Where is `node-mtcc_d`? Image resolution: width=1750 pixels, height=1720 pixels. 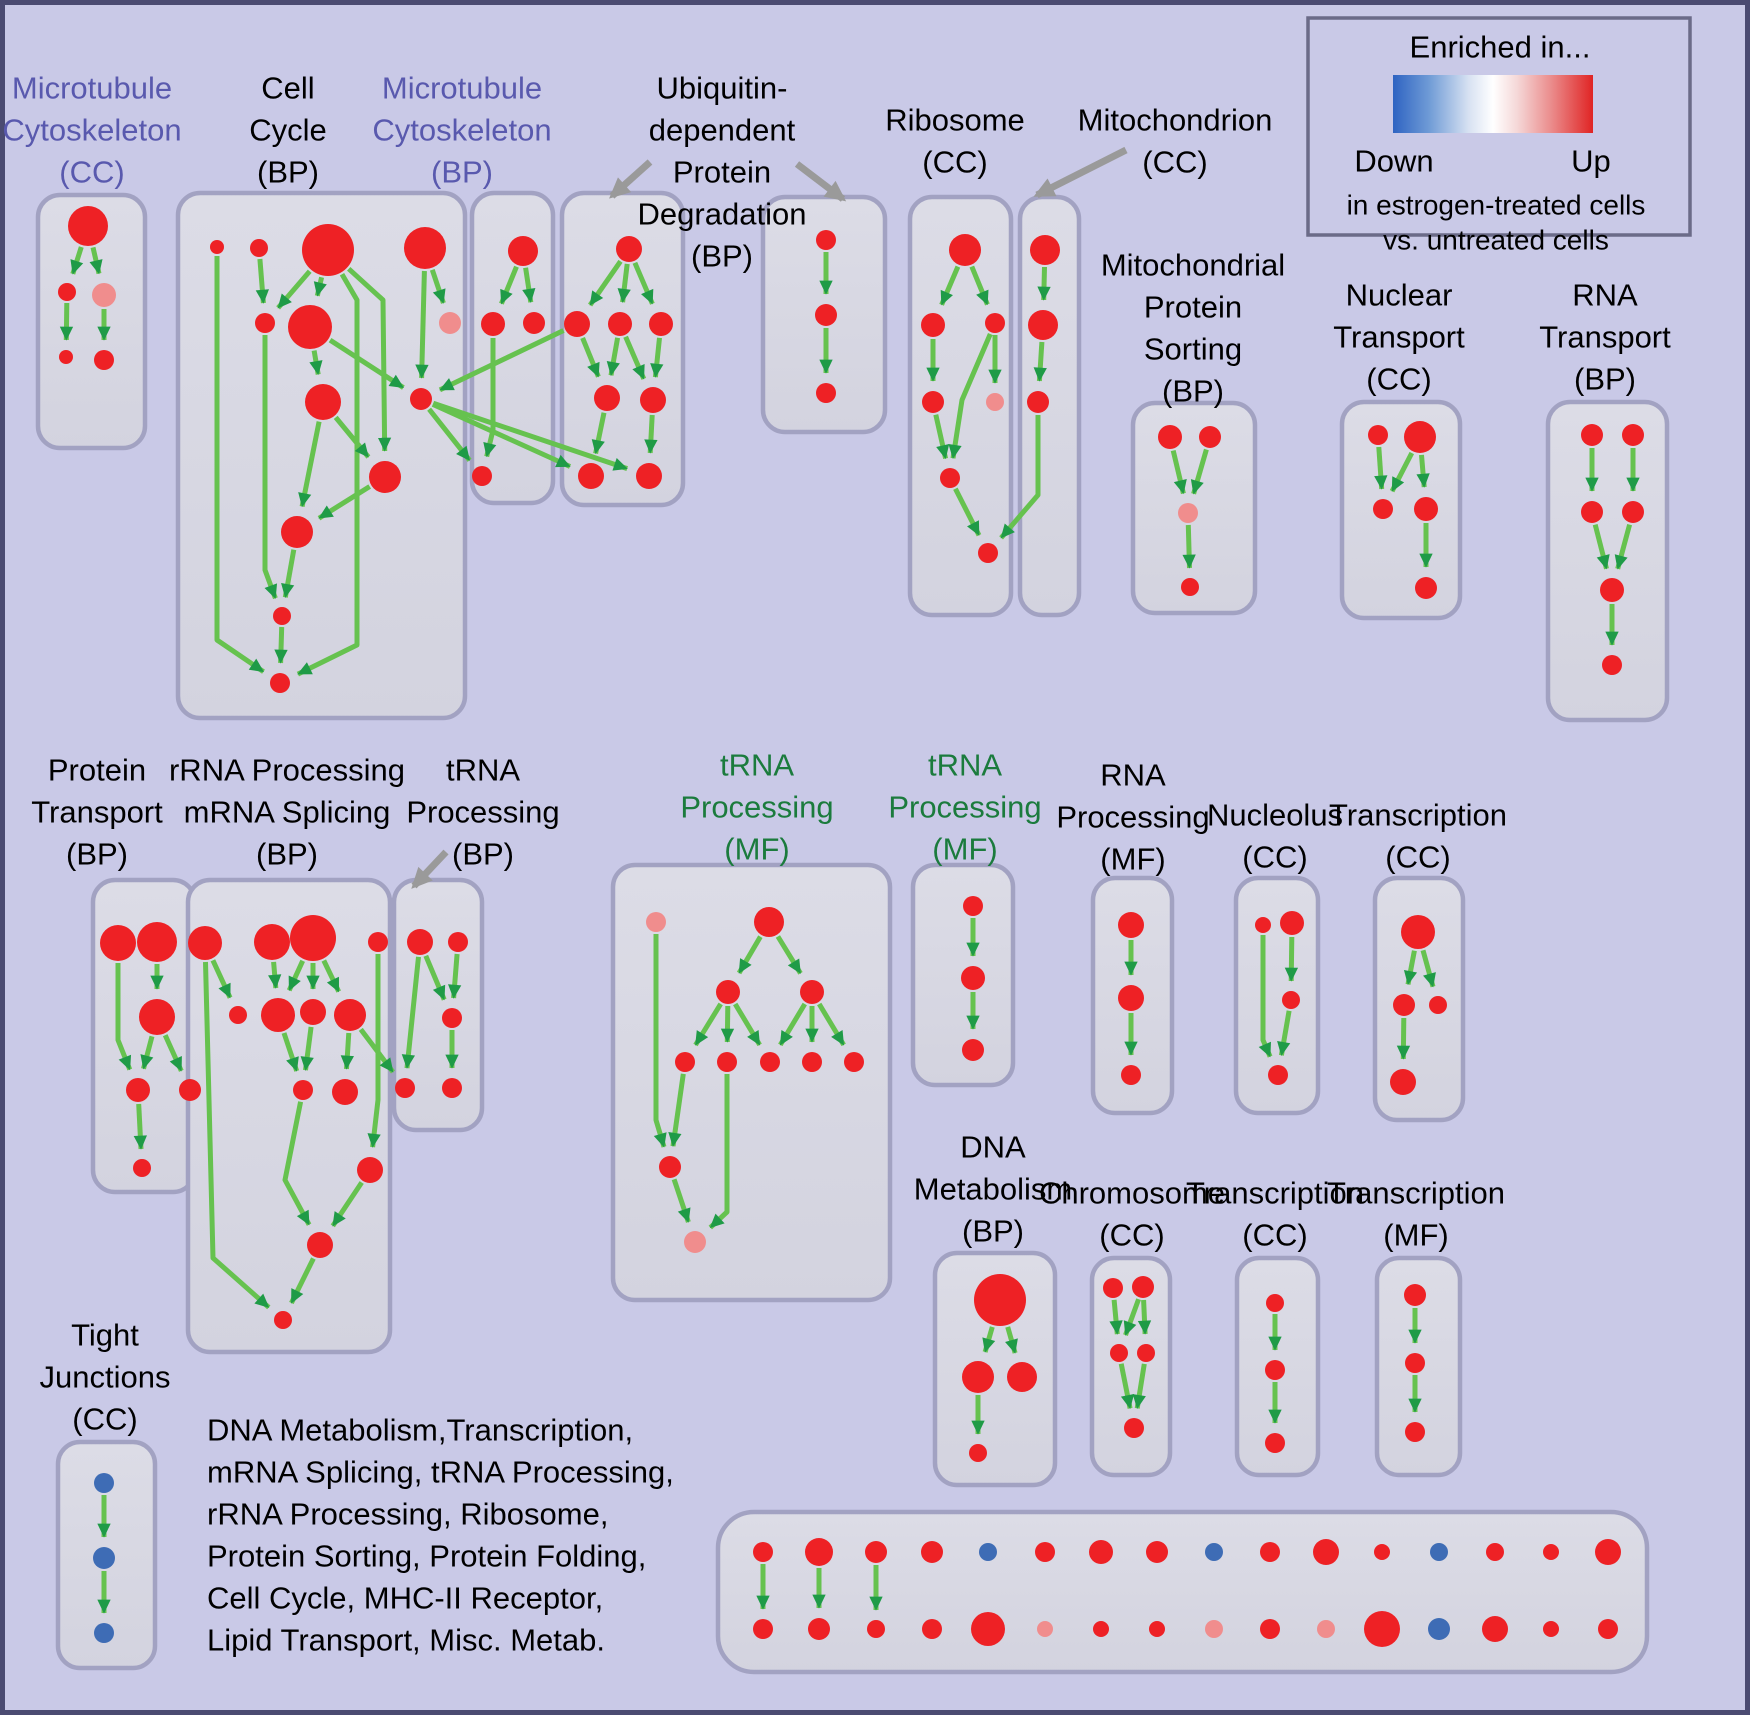
node-mtcc_d is located at coordinates (66, 357).